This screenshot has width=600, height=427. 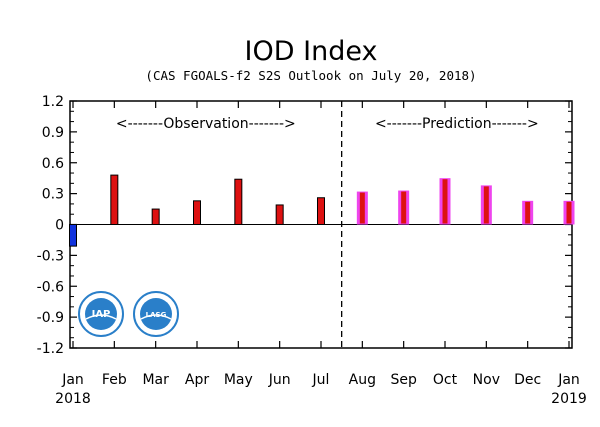 What do you see at coordinates (50, 318) in the screenshot?
I see `y-tick-label: -0.9` at bounding box center [50, 318].